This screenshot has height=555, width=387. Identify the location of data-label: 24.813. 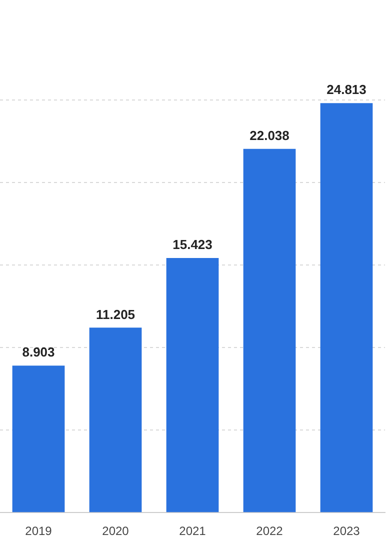
(346, 90).